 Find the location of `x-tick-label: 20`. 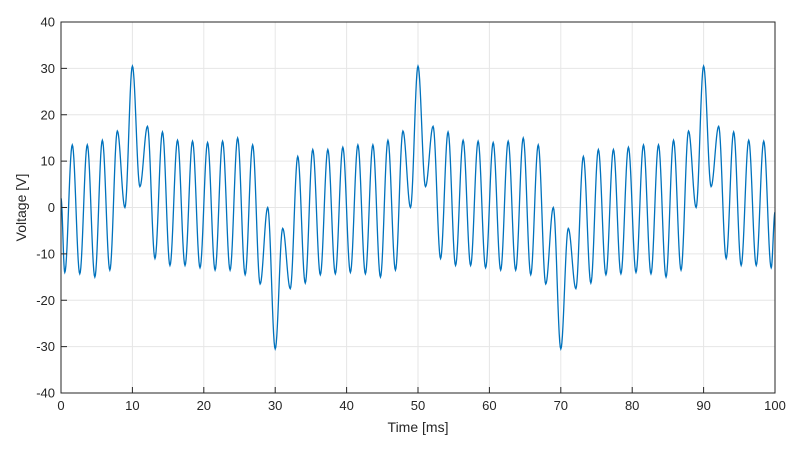

x-tick-label: 20 is located at coordinates (204, 405).